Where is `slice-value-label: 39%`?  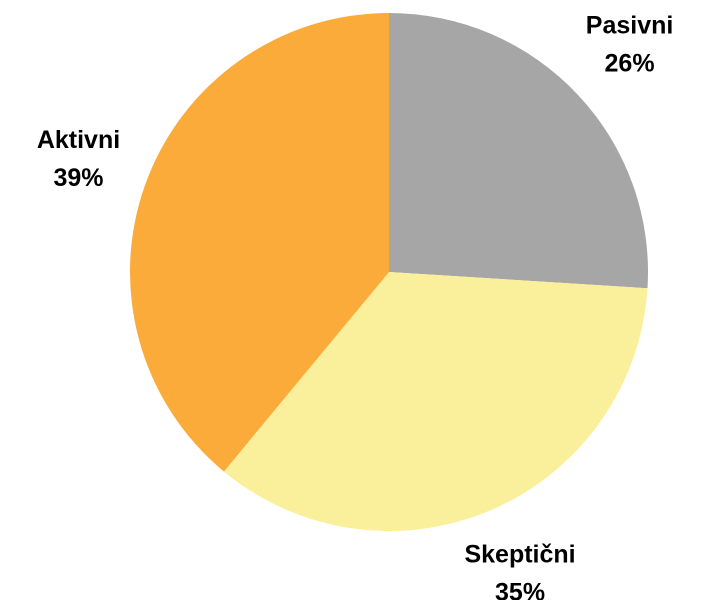 slice-value-label: 39% is located at coordinates (78, 178).